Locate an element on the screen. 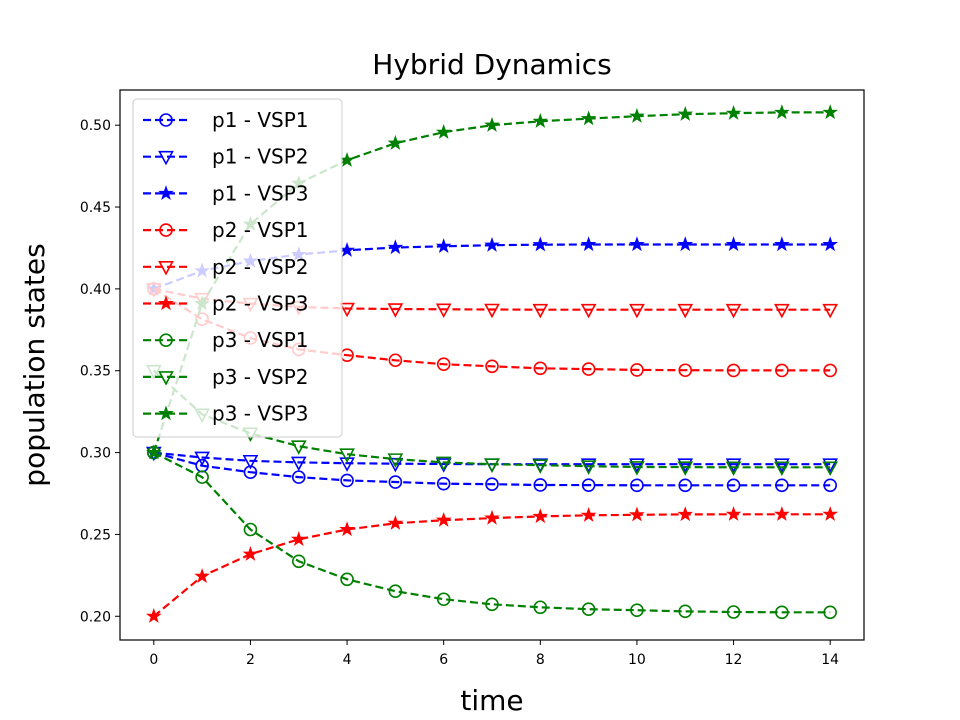  legend-entry: p3 - VSP3 is located at coordinates (226, 414).